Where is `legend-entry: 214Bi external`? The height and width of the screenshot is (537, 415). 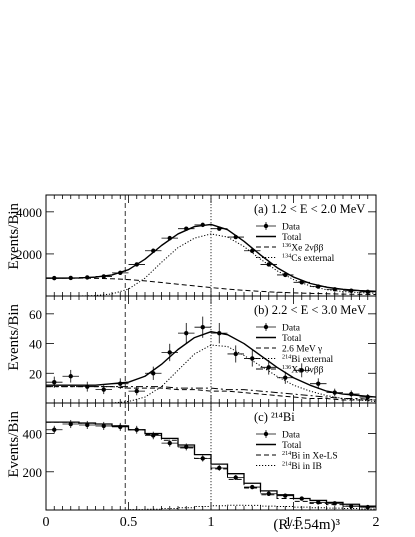
legend-entry: 214Bi external is located at coordinates (308, 360).